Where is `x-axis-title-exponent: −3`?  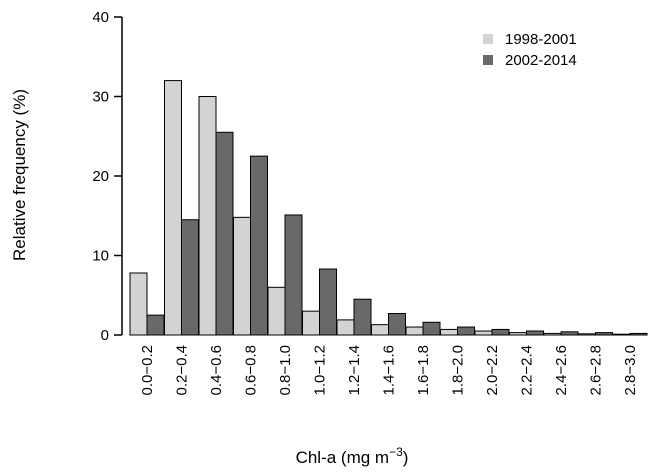 x-axis-title-exponent: −3 is located at coordinates (396, 452).